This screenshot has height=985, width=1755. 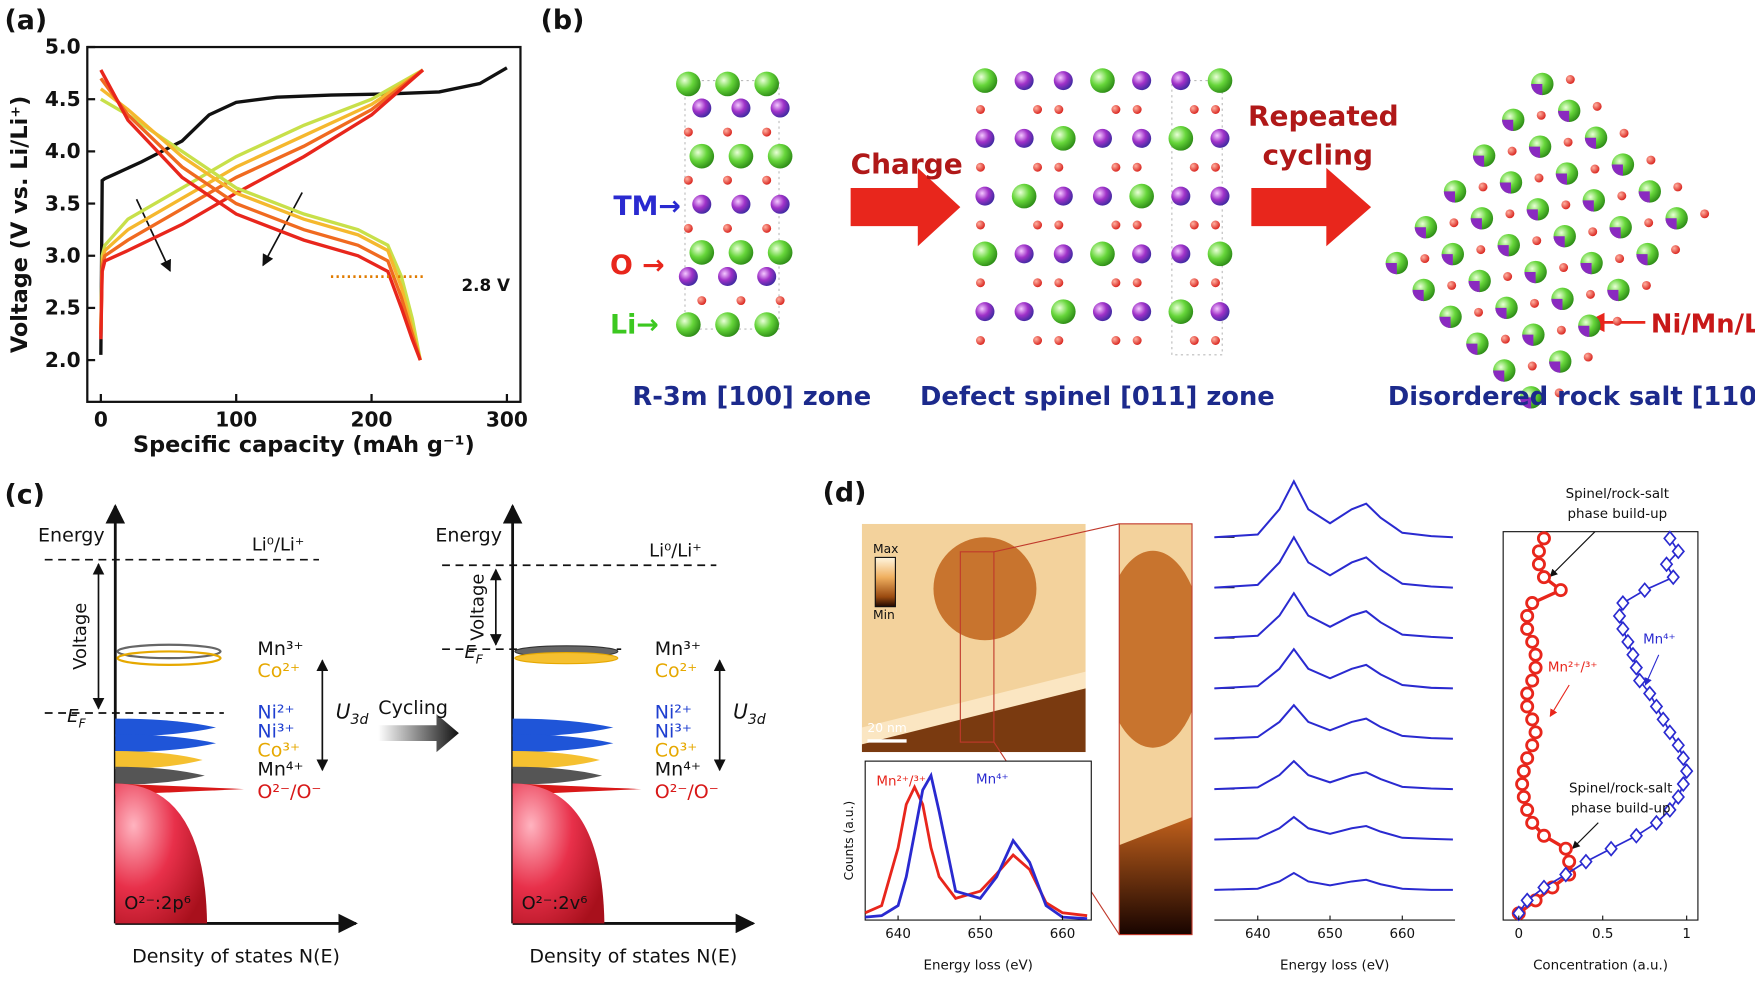 I want to click on state, so click(x=566, y=658).